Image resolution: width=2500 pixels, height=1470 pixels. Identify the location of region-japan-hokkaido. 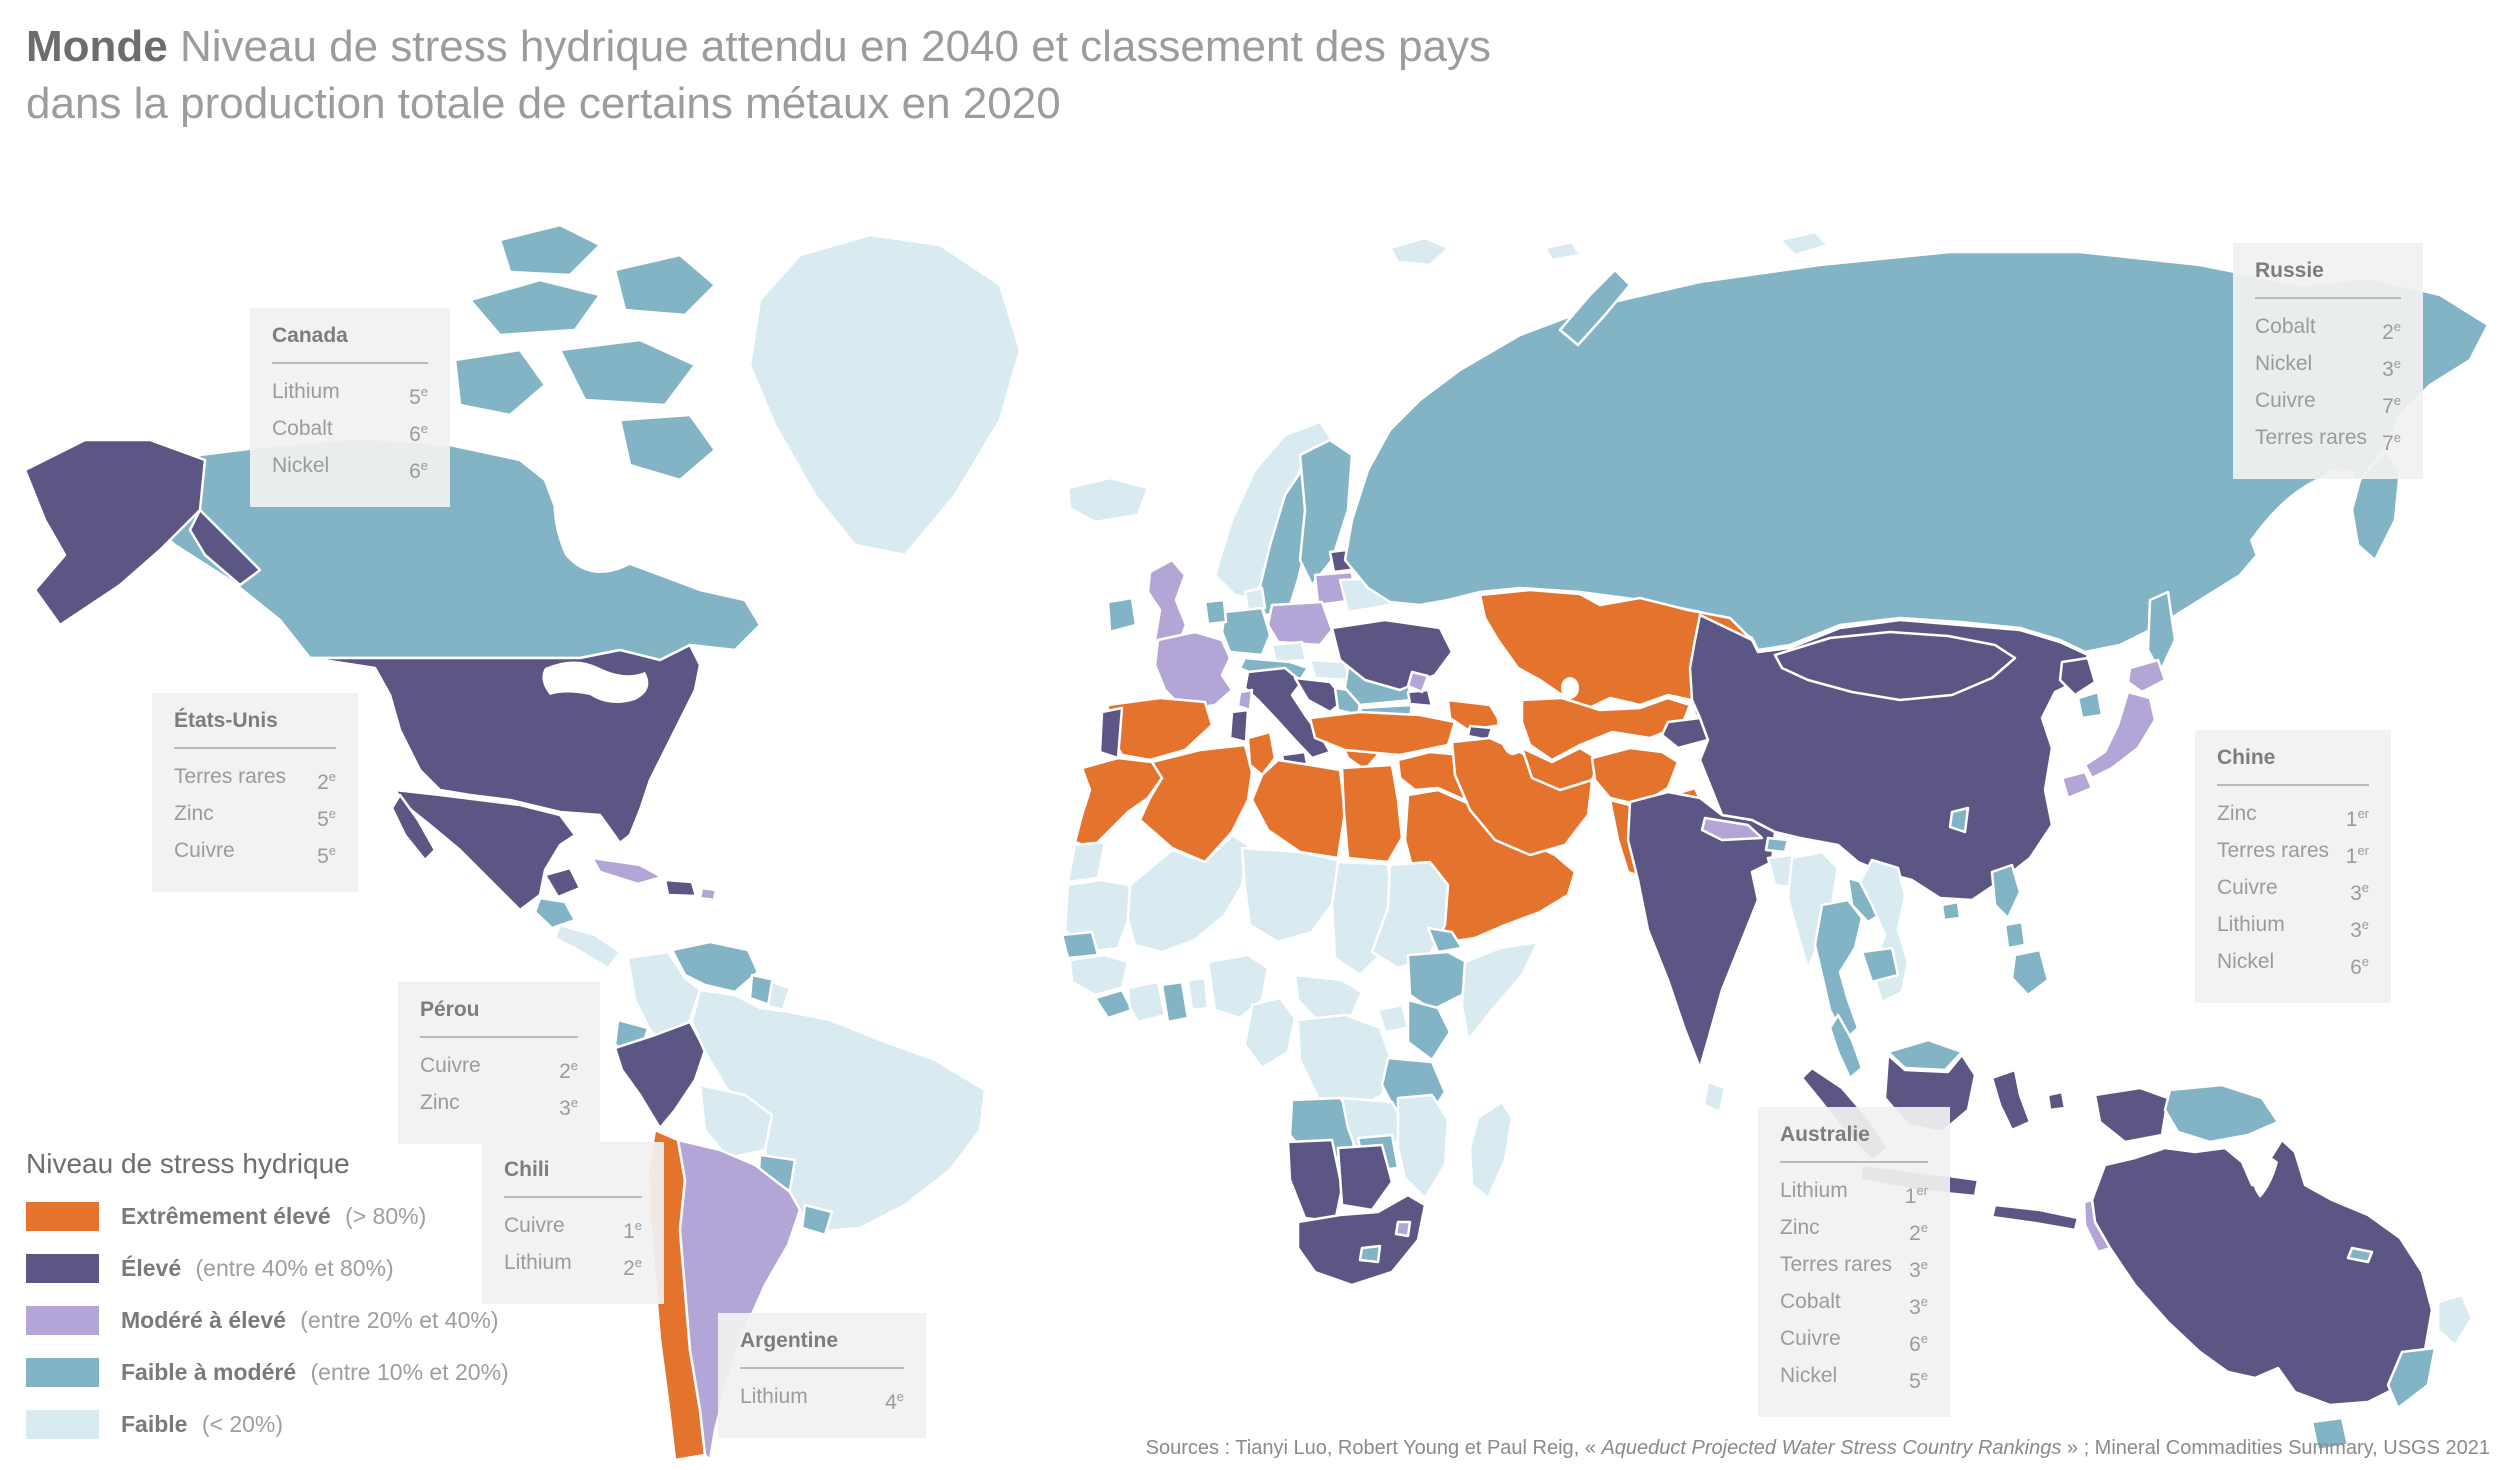
(2146, 676).